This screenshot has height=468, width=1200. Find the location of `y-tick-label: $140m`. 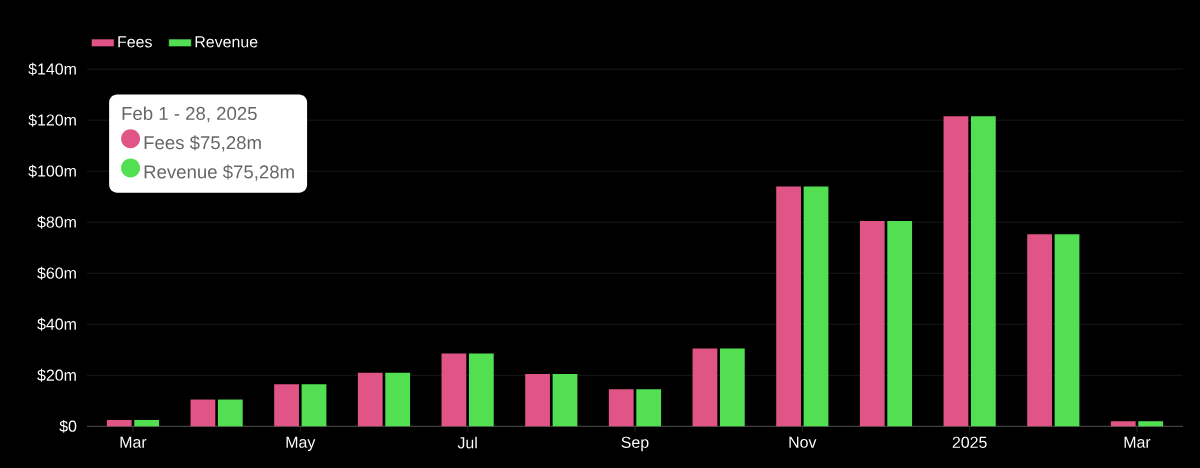

y-tick-label: $140m is located at coordinates (52, 69).